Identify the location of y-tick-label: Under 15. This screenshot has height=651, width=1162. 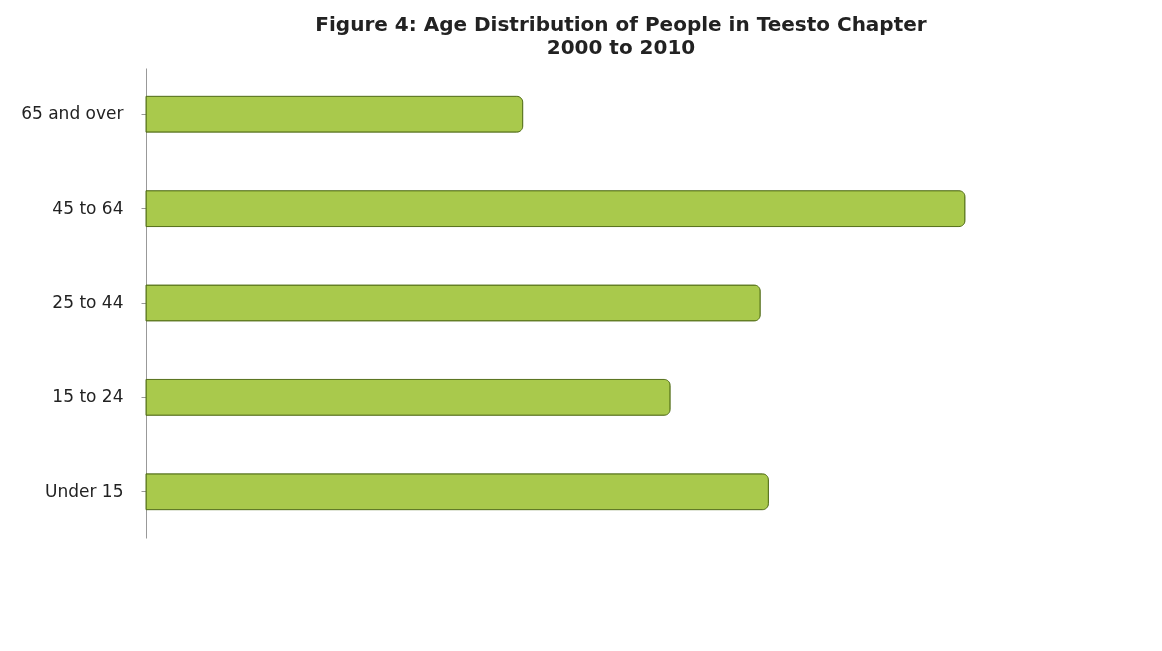
(84, 490).